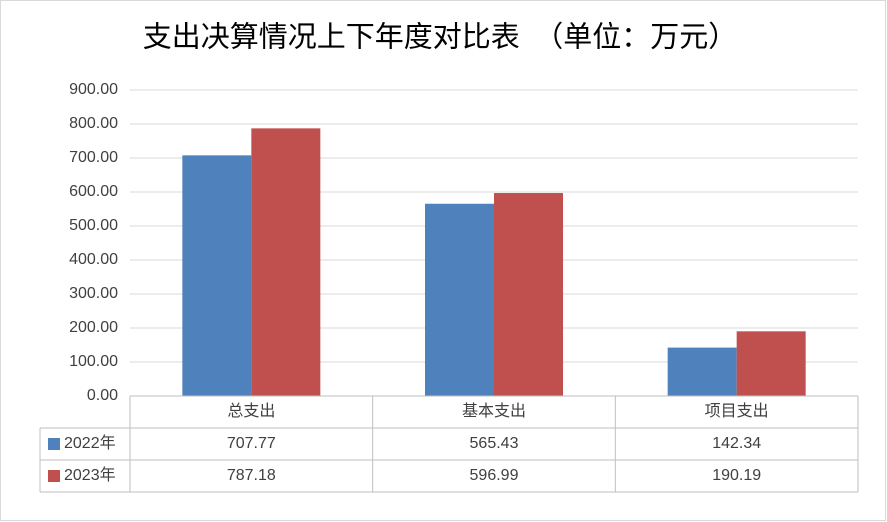  What do you see at coordinates (93, 259) in the screenshot?
I see `y-tick-label: 400.00` at bounding box center [93, 259].